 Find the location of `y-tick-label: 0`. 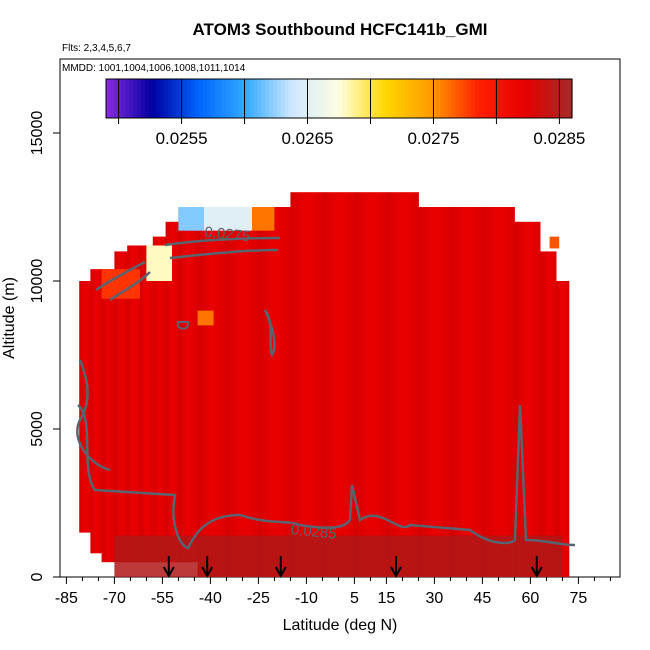

y-tick-label: 0 is located at coordinates (37, 576).